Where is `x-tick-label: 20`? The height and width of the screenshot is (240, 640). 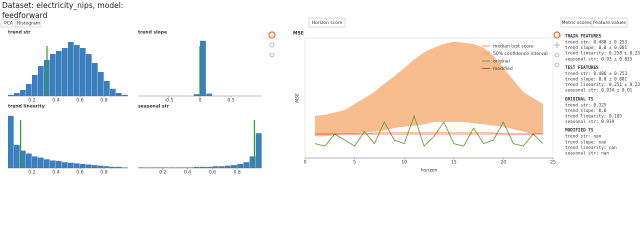
x-tick-label: 20 is located at coordinates (504, 163).